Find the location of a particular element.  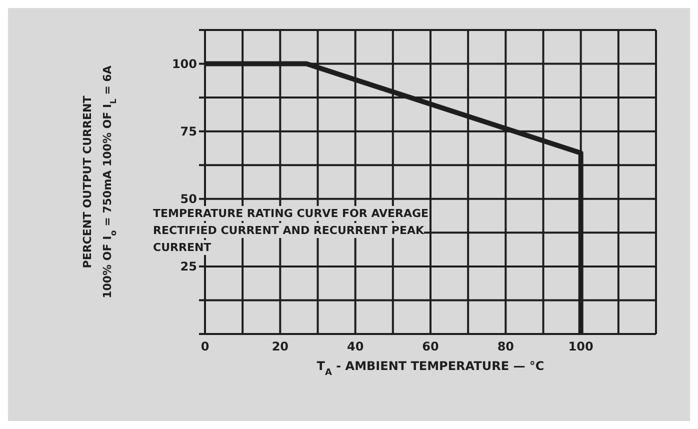

x-tick-label: 20 is located at coordinates (280, 347).